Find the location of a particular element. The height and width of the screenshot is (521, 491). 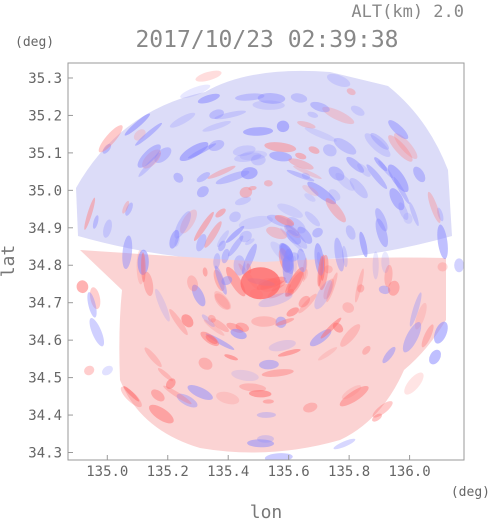

y-tick-label: 34.4 is located at coordinates (45, 416).